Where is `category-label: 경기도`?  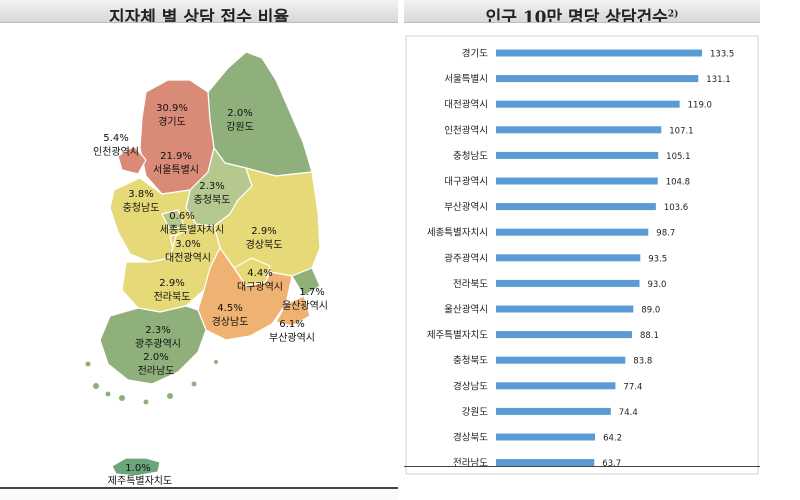
category-label: 경기도 is located at coordinates (475, 54).